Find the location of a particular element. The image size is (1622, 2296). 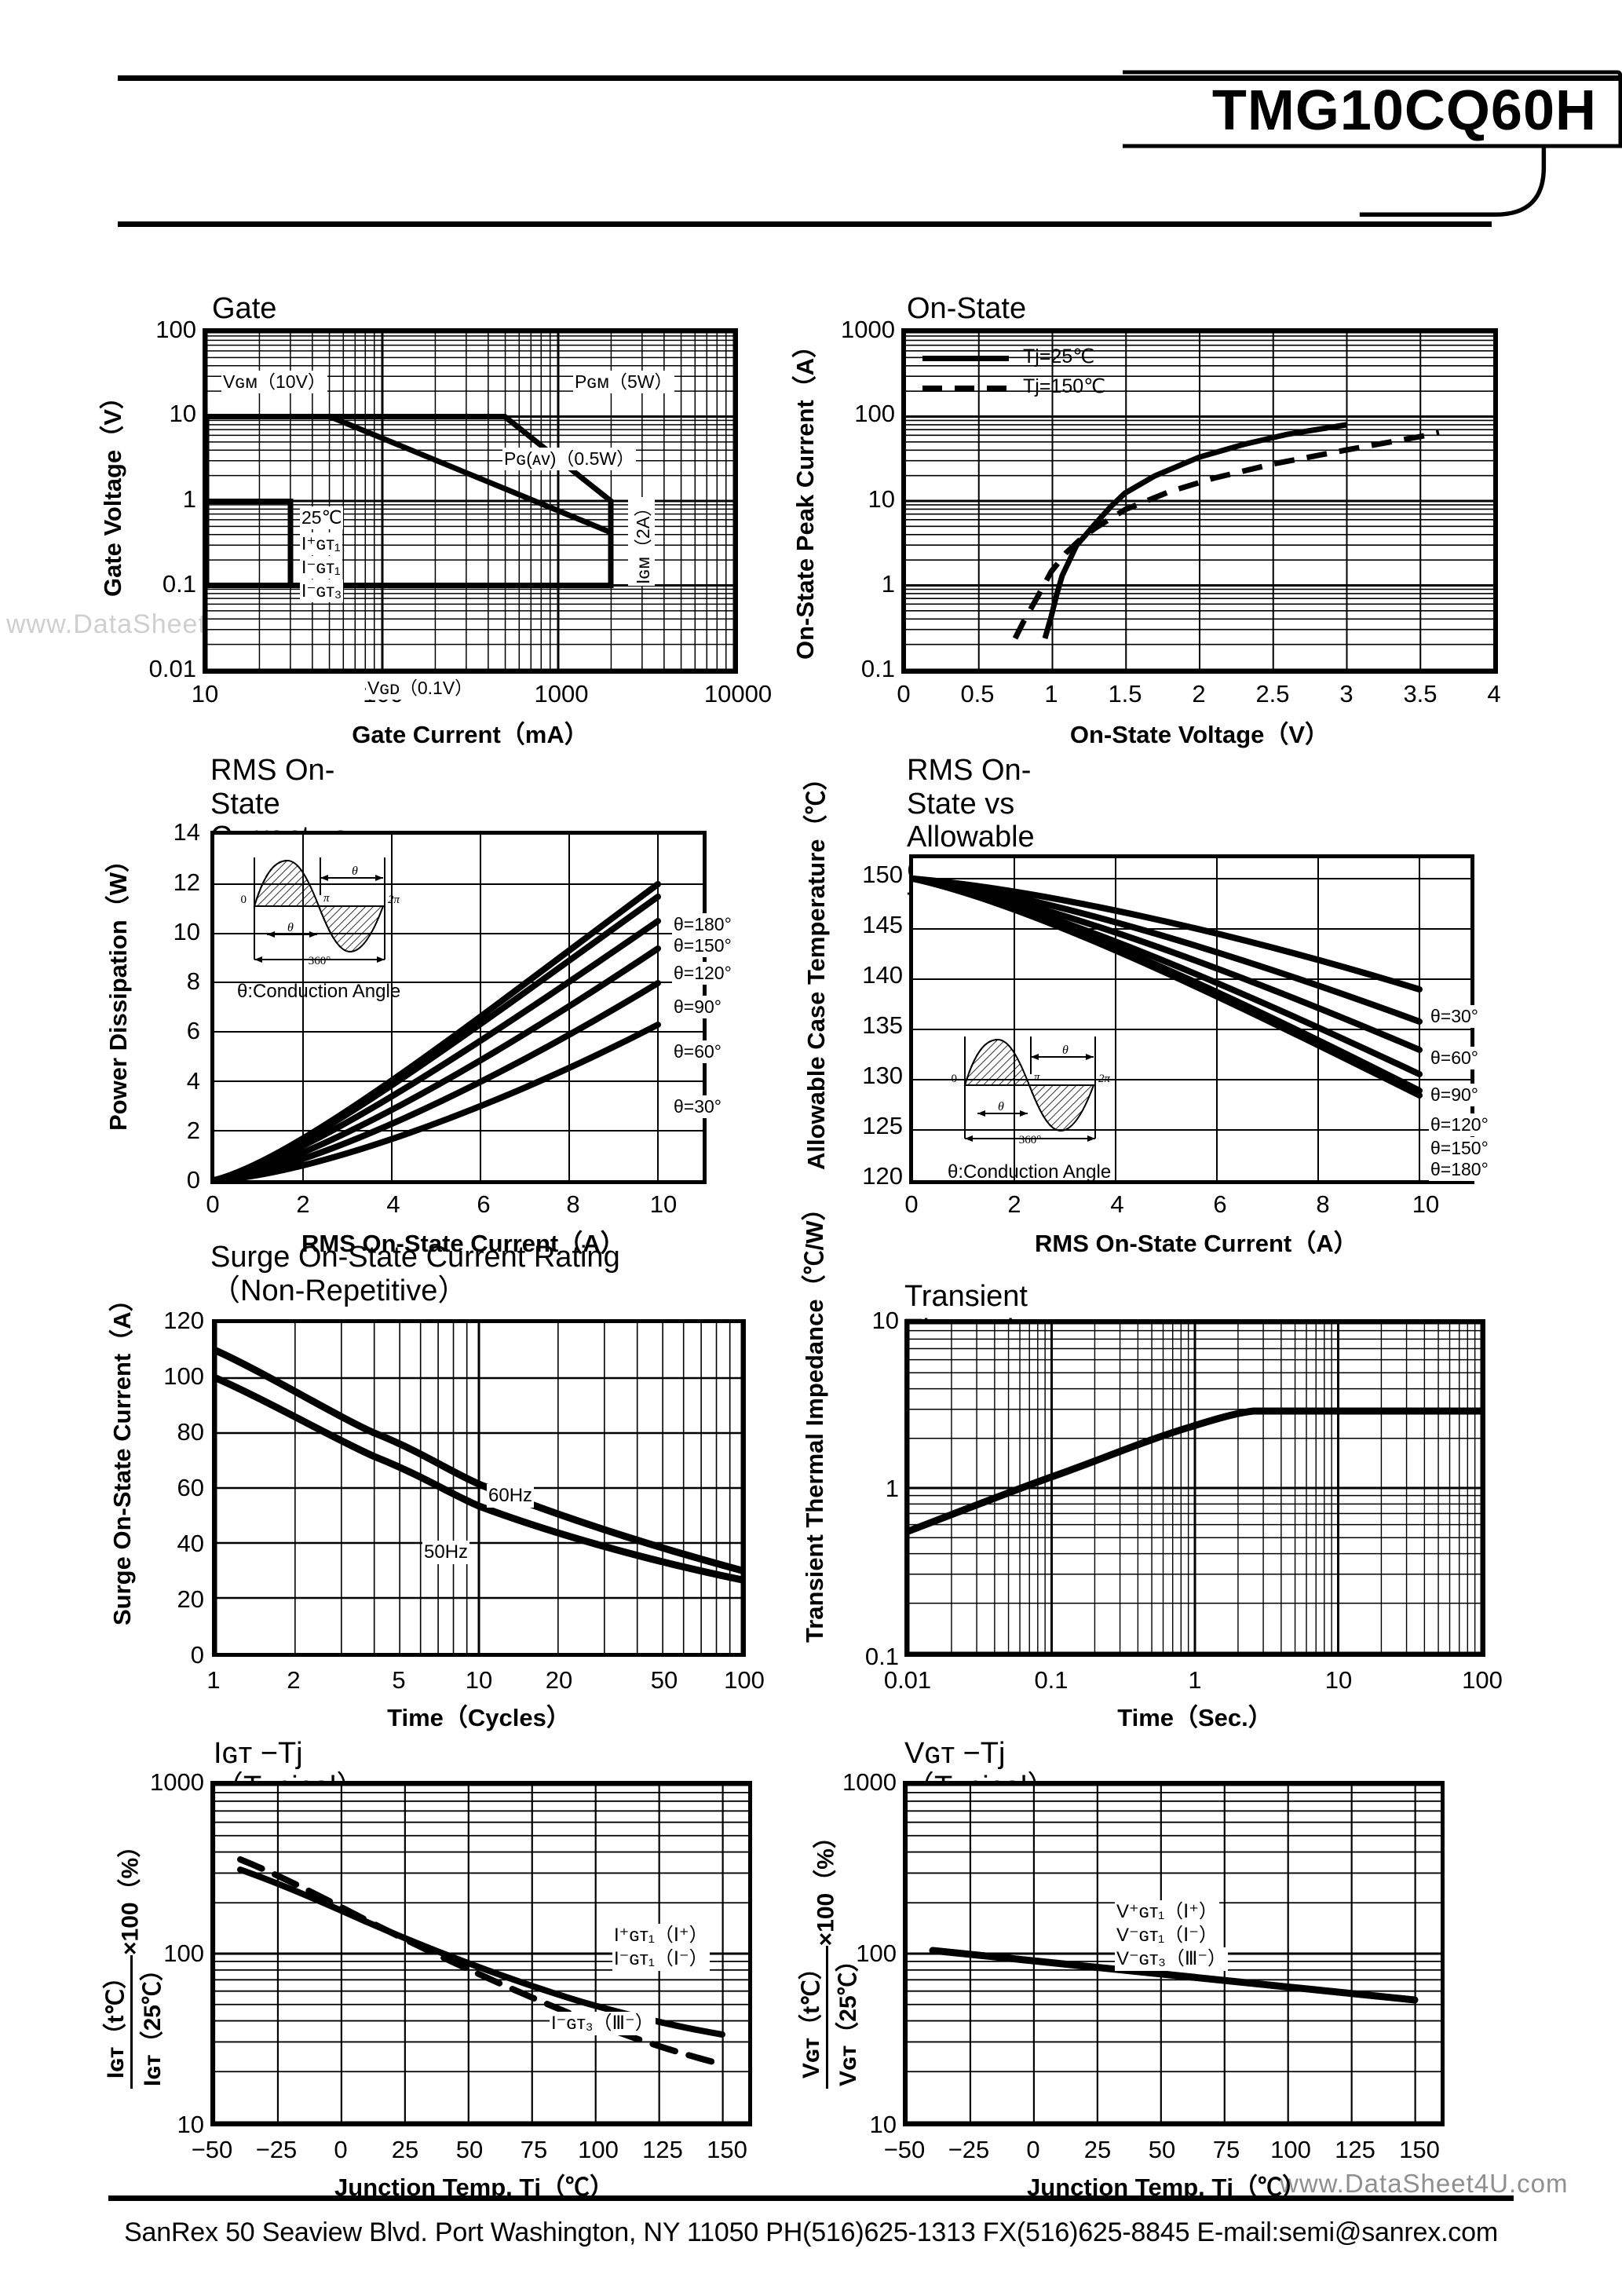

x-tick: 20 is located at coordinates (559, 1680).